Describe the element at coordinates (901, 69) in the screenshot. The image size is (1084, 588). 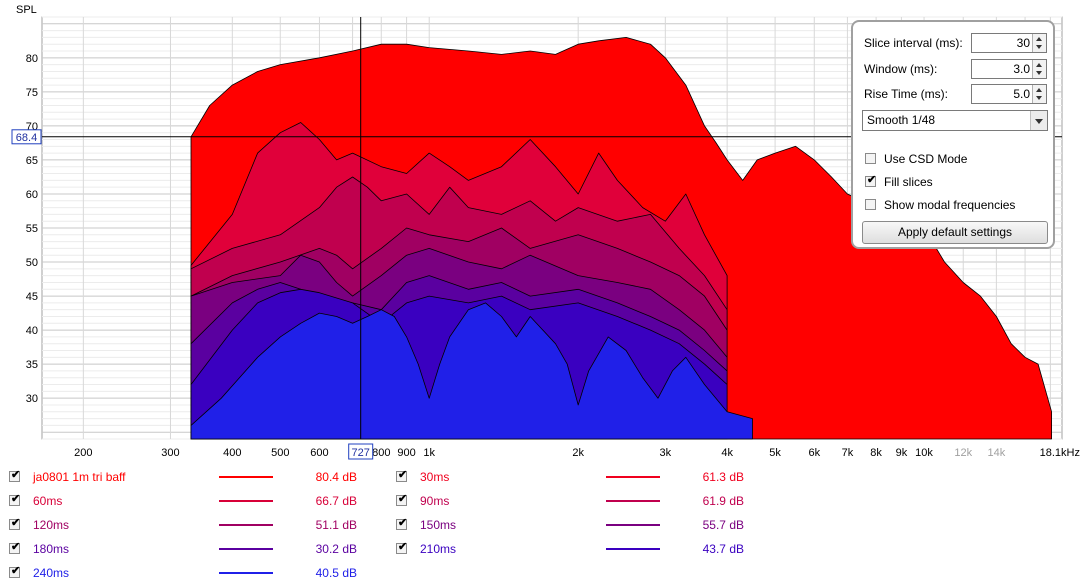
I see `window-label: Window (ms):` at that location.